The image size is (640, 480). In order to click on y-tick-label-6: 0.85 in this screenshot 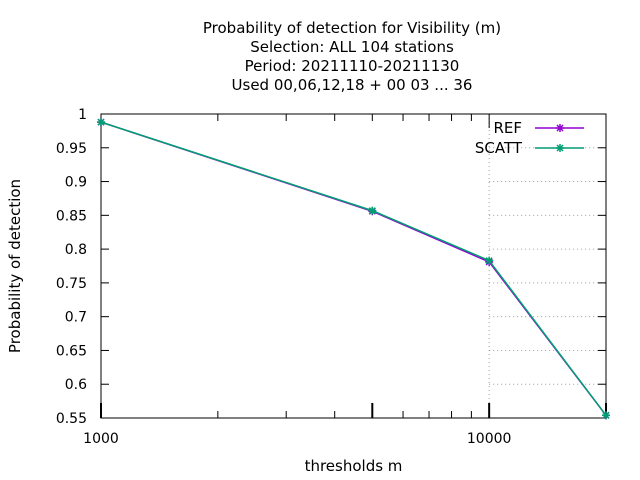, I will do `click(71, 216)`.